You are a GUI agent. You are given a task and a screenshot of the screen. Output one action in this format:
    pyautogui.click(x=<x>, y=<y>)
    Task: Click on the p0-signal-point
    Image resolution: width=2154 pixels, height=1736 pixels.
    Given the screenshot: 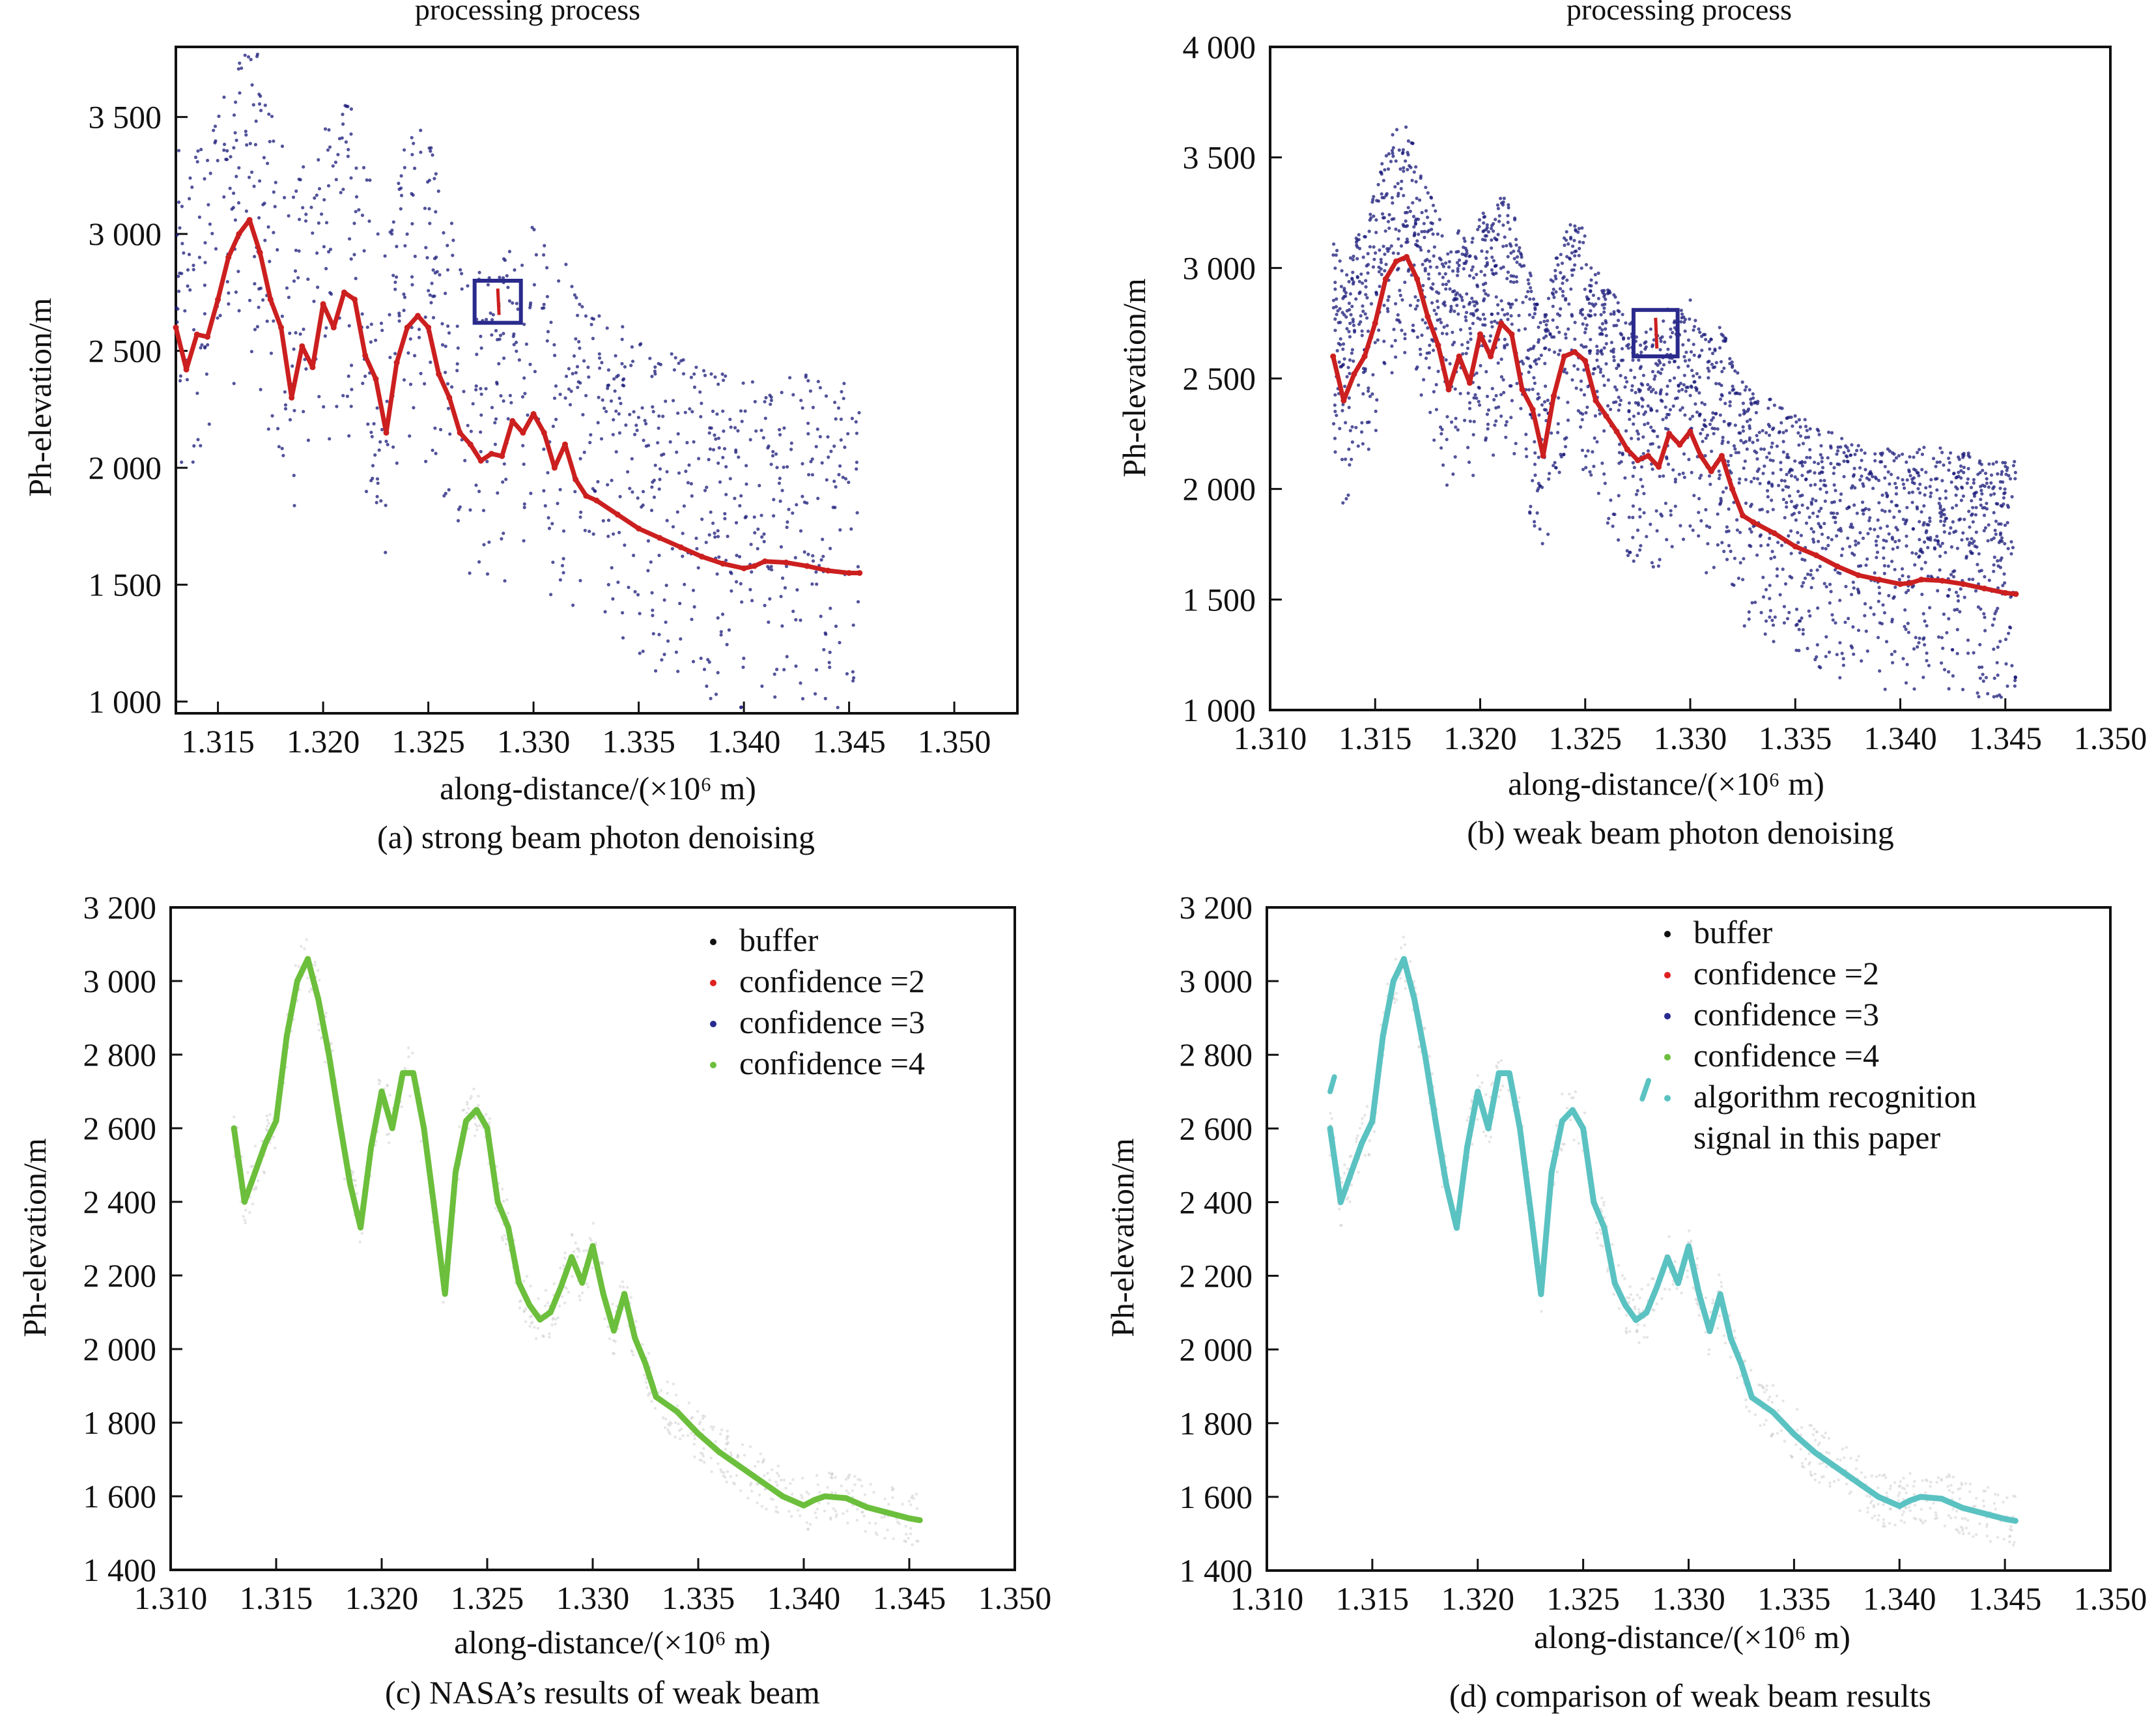 What is the action you would take?
    pyautogui.click(x=502, y=456)
    